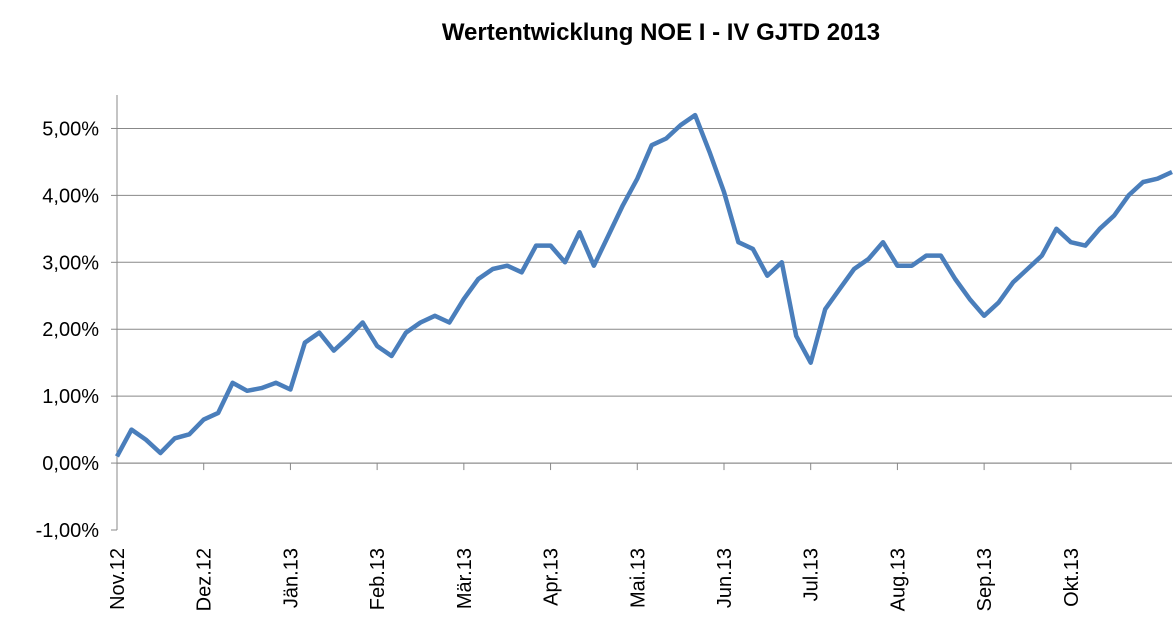 This screenshot has height=628, width=1174. What do you see at coordinates (1072, 577) in the screenshot?
I see `x-tick-label: Okt.13` at bounding box center [1072, 577].